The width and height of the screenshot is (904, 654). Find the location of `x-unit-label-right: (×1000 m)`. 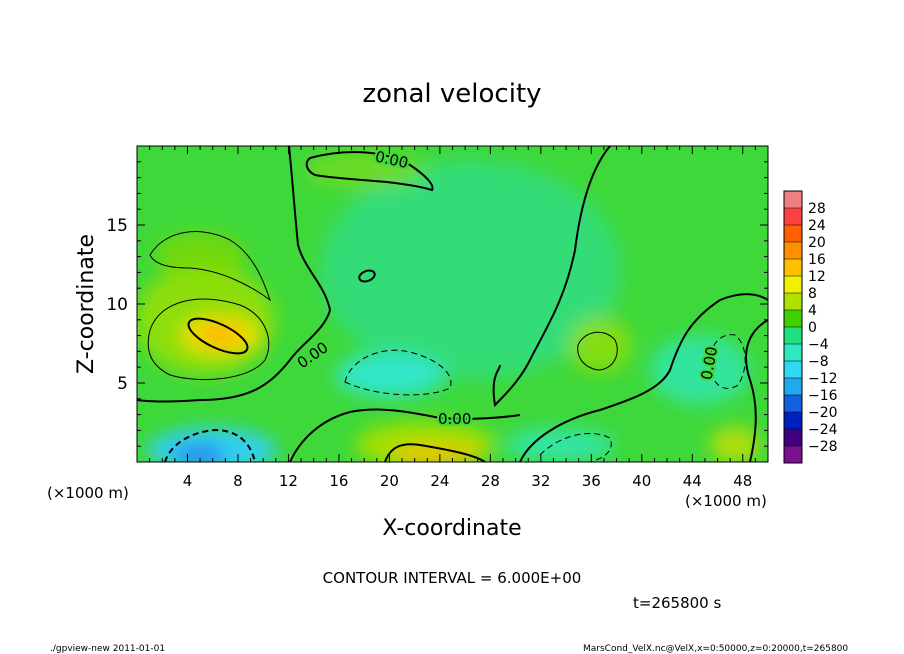

x-unit-label-right: (×1000 m) is located at coordinates (726, 501).